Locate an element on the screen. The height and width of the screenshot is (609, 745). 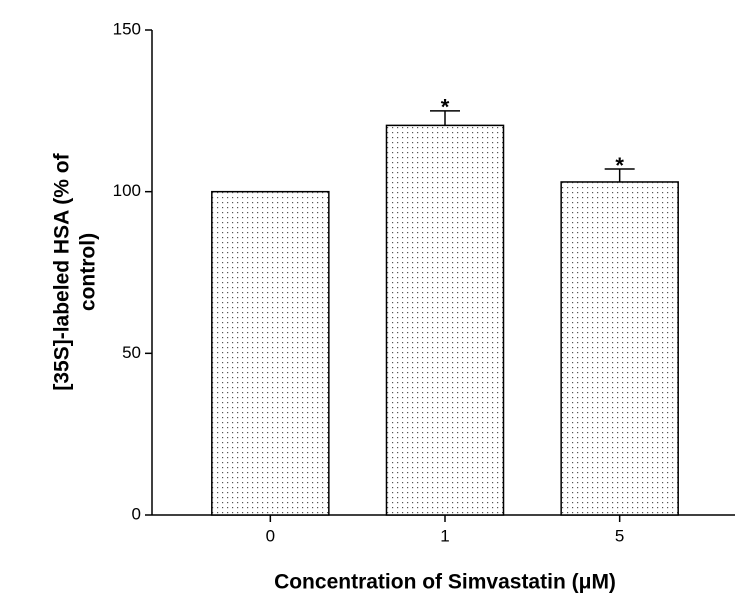
y-tick-label: 0 is located at coordinates (136, 513).